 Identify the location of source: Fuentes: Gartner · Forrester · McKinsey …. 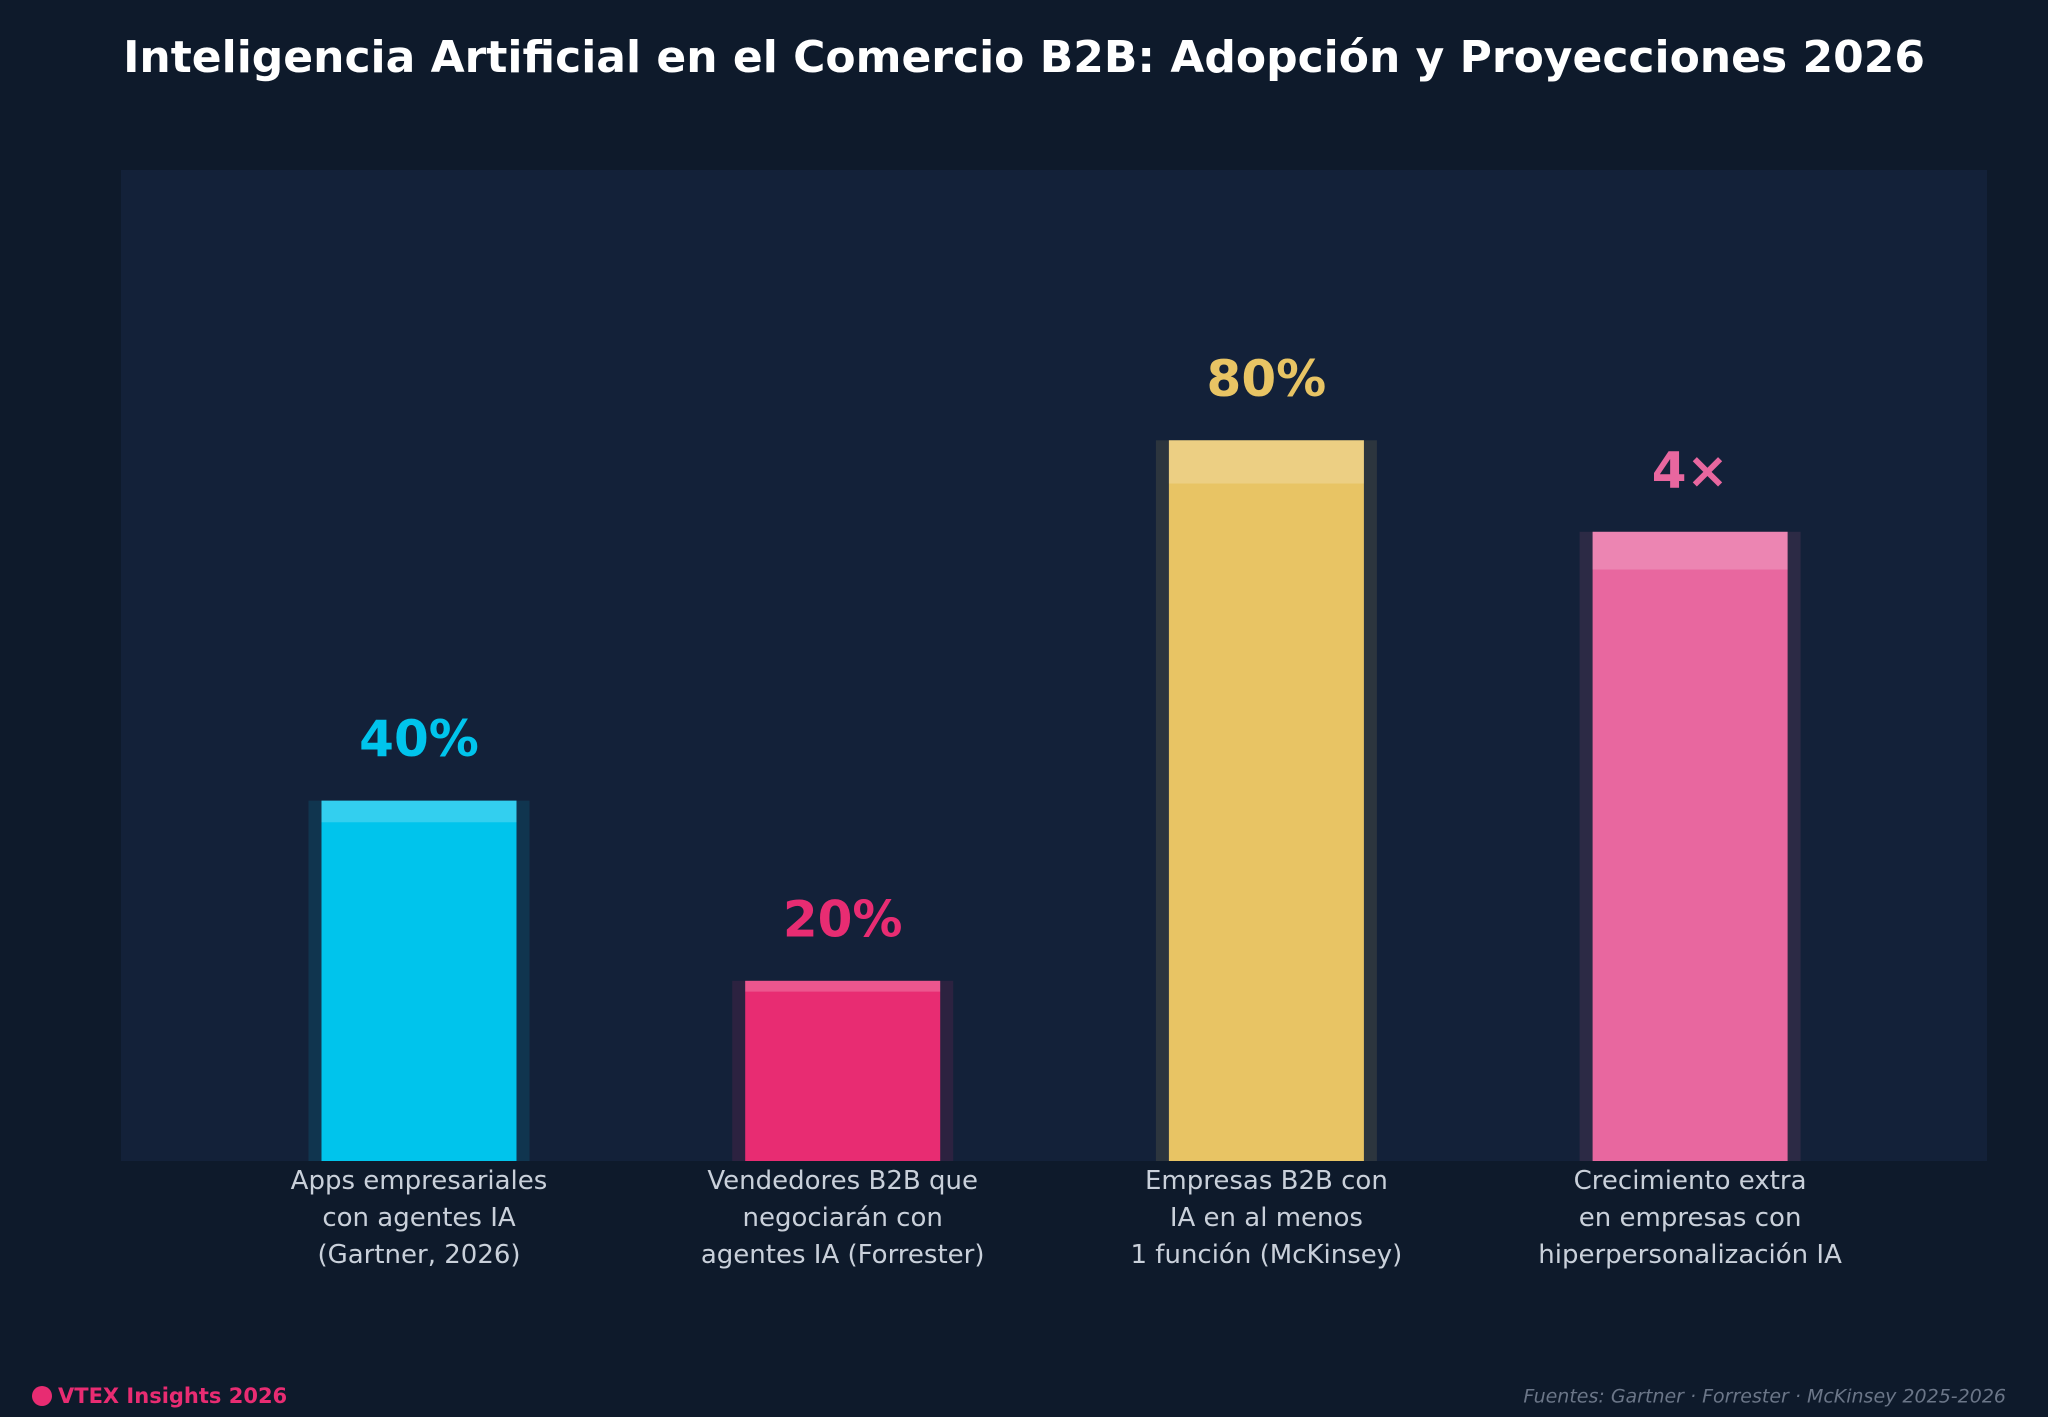
(1764, 1397).